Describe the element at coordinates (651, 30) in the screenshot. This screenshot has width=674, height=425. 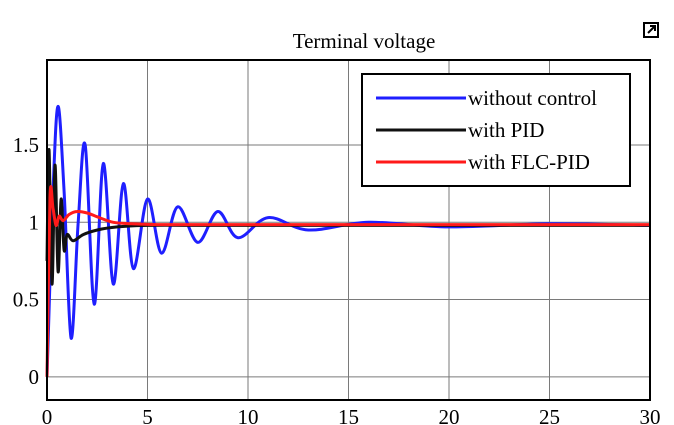
I see `expand-icon` at that location.